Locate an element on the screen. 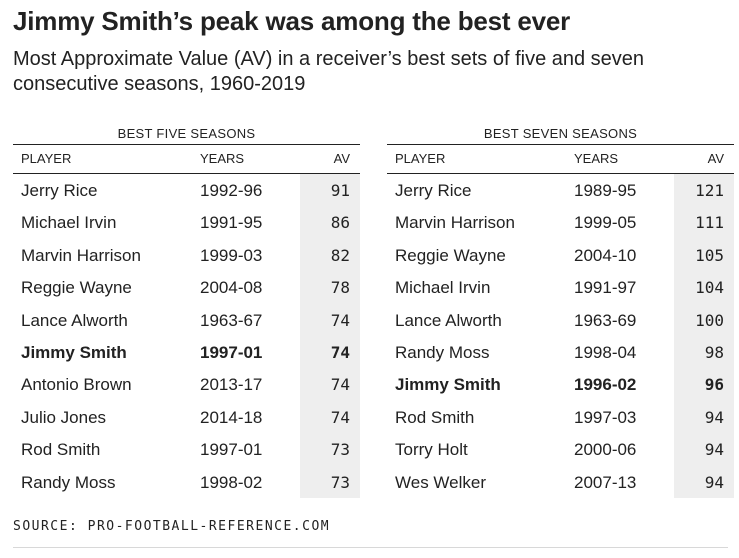  years-cell: 1989-95 is located at coordinates (605, 190).